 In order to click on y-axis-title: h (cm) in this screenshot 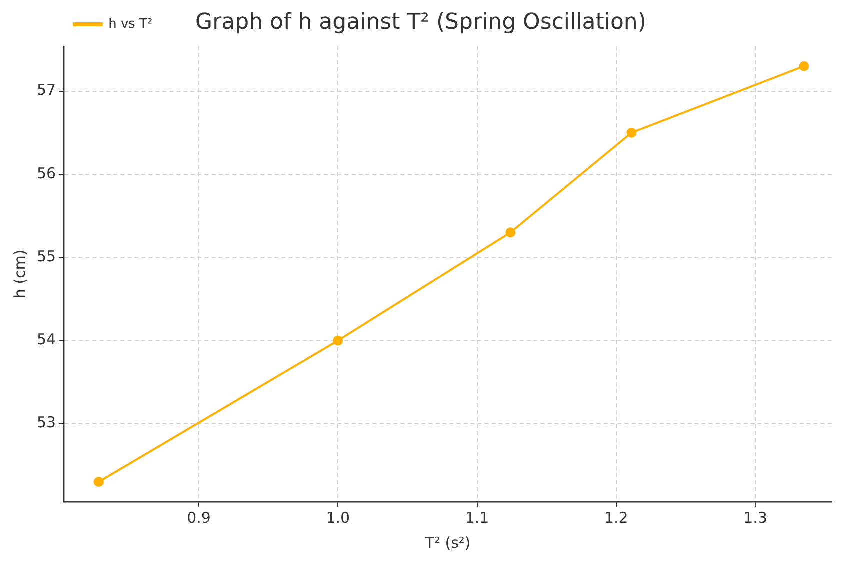, I will do `click(19, 274)`.